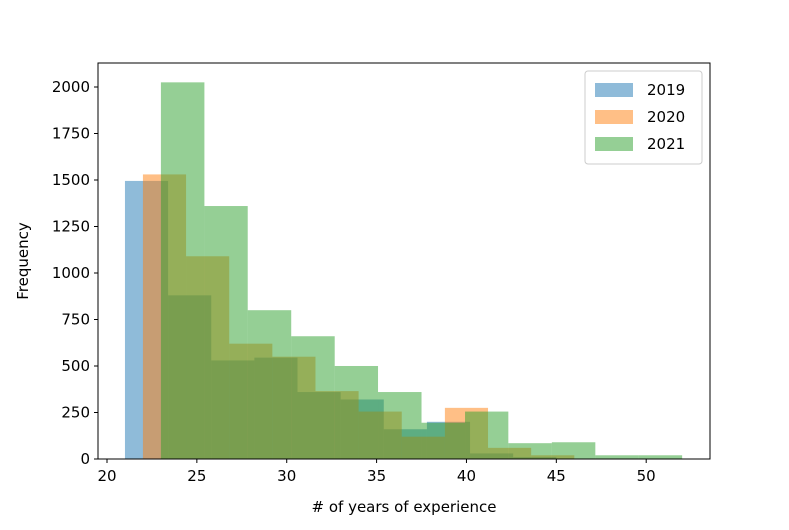 The image size is (789, 530). I want to click on y-tick-label: 1750, so click(71, 133).